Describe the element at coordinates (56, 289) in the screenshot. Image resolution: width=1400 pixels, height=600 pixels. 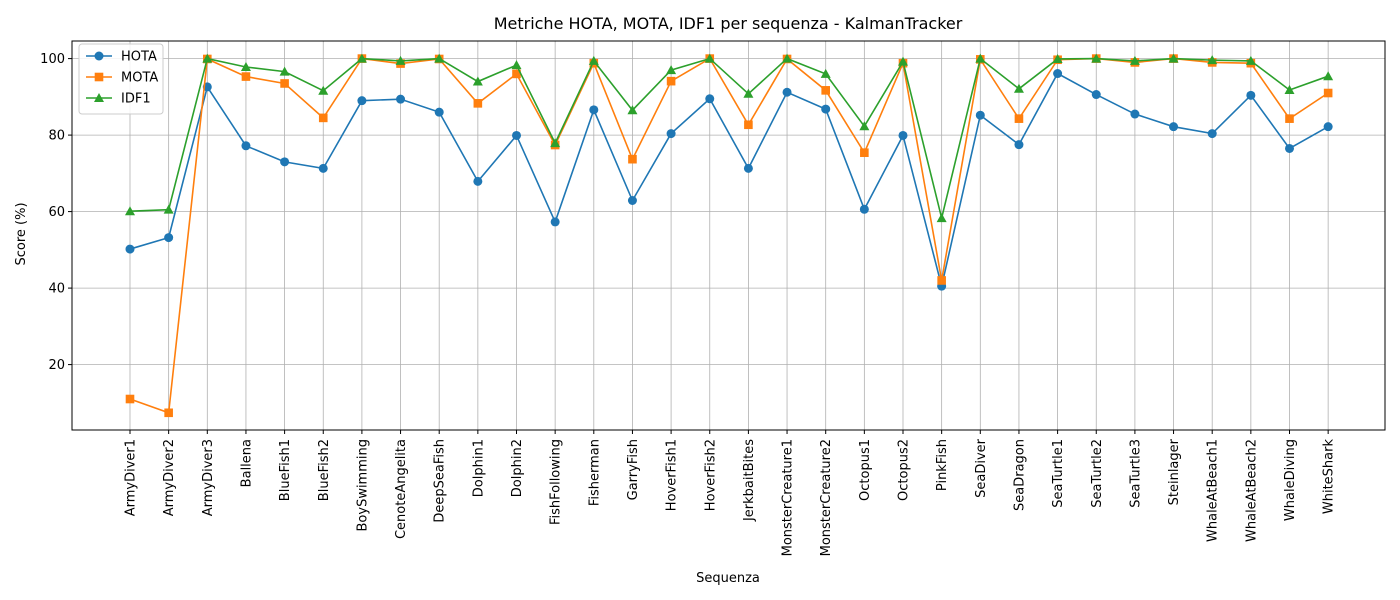
I see `y-tick-label: 40` at that location.